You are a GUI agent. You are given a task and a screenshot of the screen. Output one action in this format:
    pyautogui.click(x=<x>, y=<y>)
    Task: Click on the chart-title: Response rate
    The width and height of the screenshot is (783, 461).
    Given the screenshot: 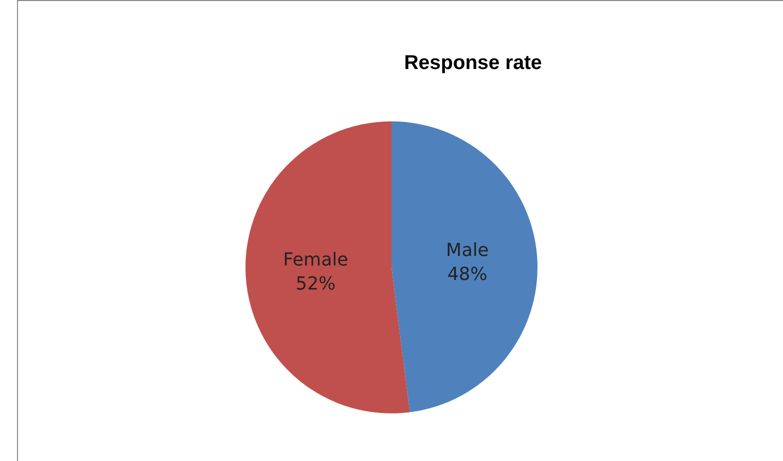 What is the action you would take?
    pyautogui.click(x=473, y=63)
    